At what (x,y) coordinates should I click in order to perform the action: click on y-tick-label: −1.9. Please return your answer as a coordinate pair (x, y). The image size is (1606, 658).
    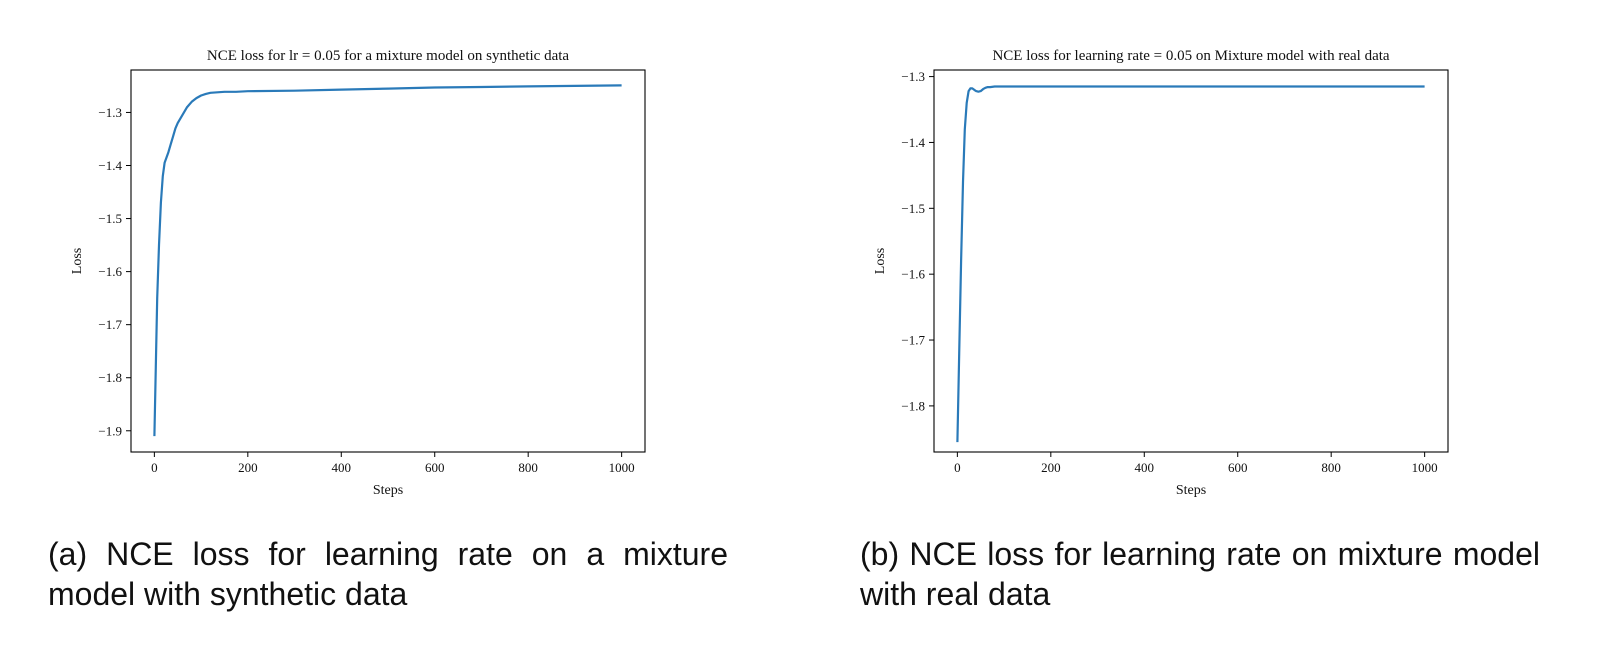
    Looking at the image, I should click on (110, 430).